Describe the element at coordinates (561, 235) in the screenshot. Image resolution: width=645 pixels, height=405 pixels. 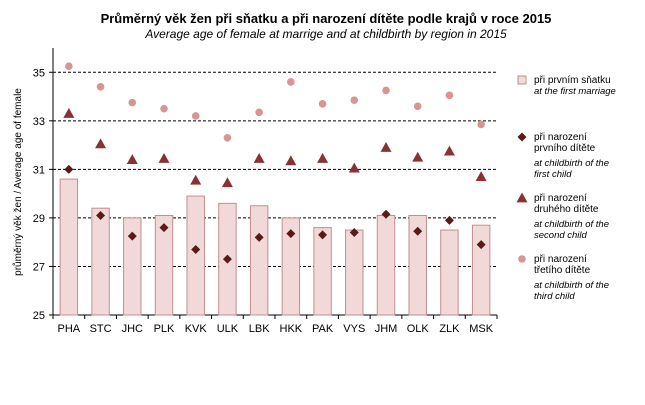
I see `legend-label-en: second child` at that location.